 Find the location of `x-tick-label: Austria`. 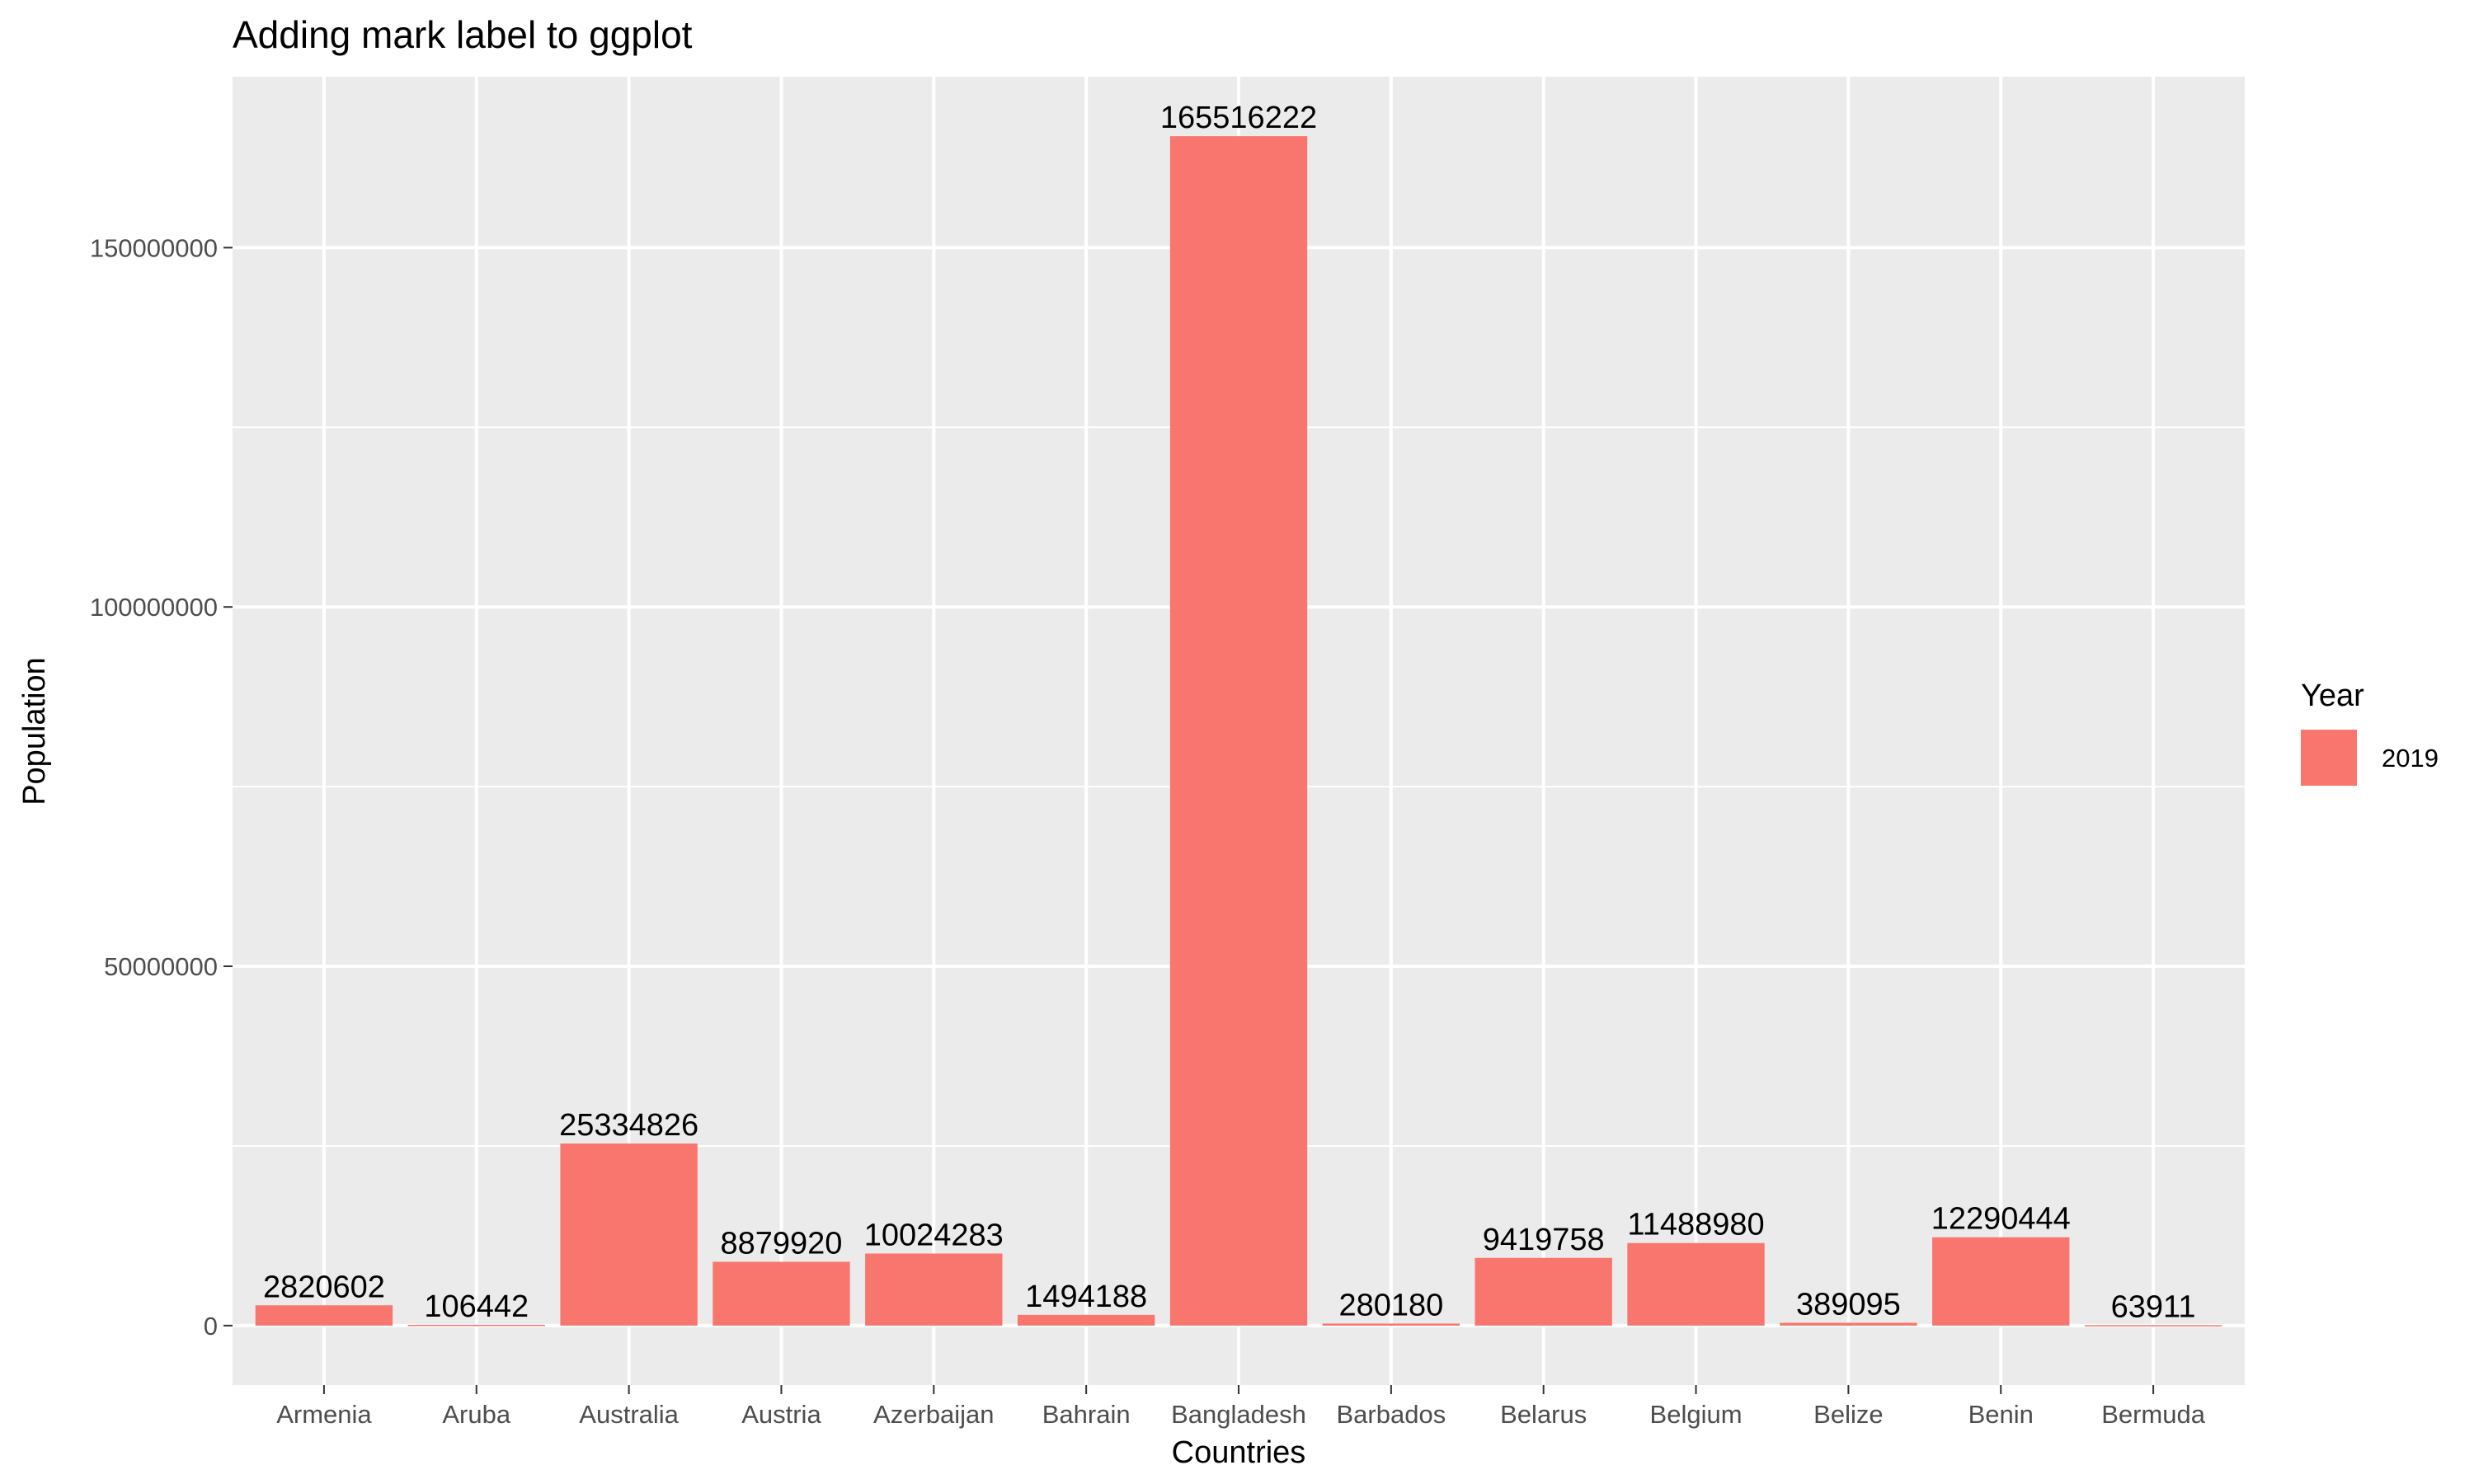

x-tick-label: Austria is located at coordinates (781, 1414).